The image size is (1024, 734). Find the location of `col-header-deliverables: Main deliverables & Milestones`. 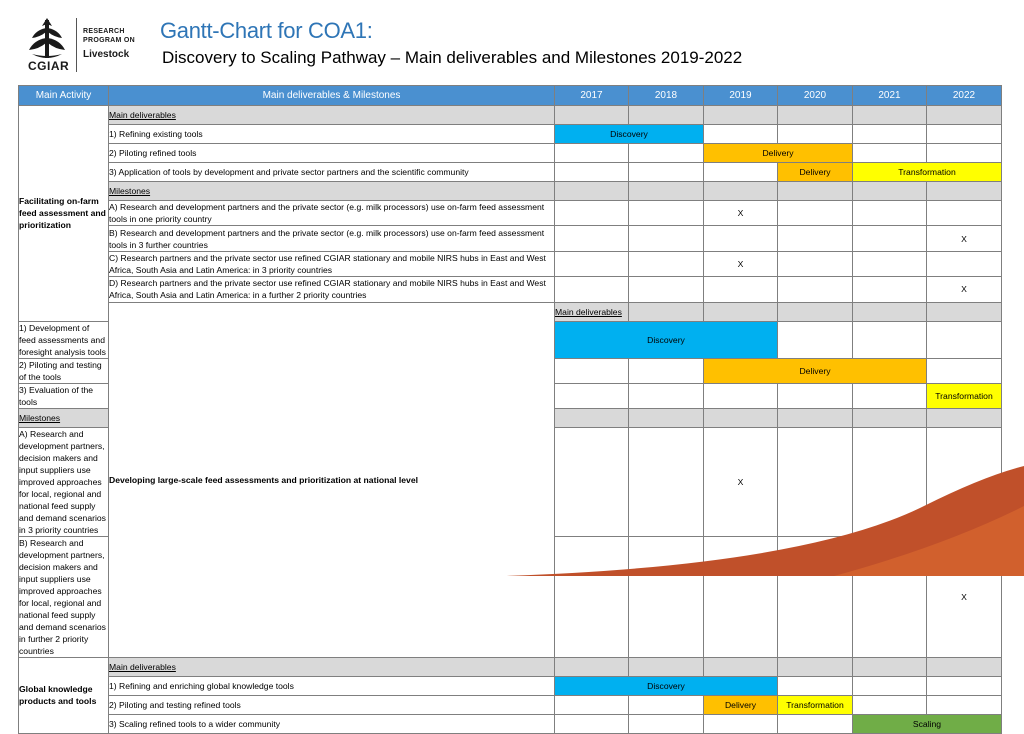

col-header-deliverables: Main deliverables & Milestones is located at coordinates (331, 95).